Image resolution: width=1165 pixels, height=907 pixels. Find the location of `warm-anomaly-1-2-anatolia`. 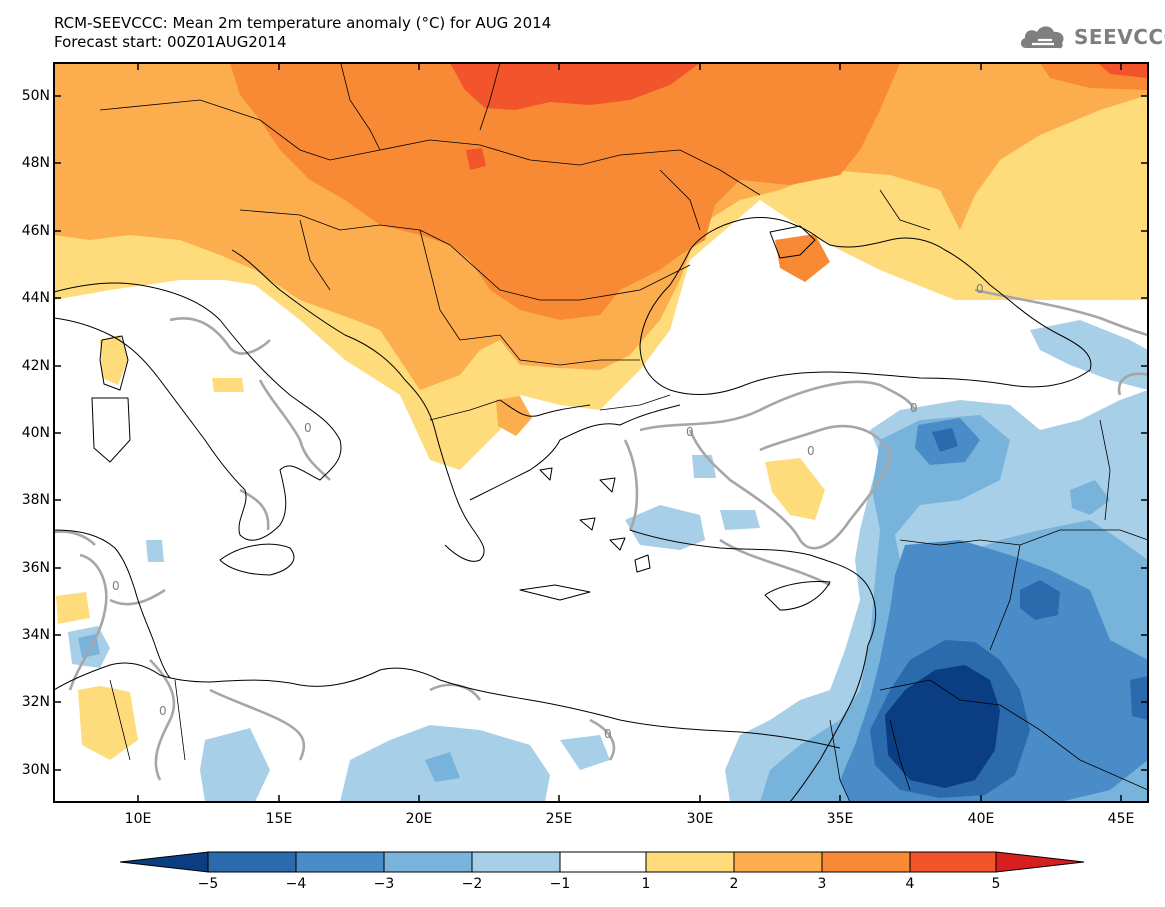

warm-anomaly-1-2-anatolia is located at coordinates (795, 489).